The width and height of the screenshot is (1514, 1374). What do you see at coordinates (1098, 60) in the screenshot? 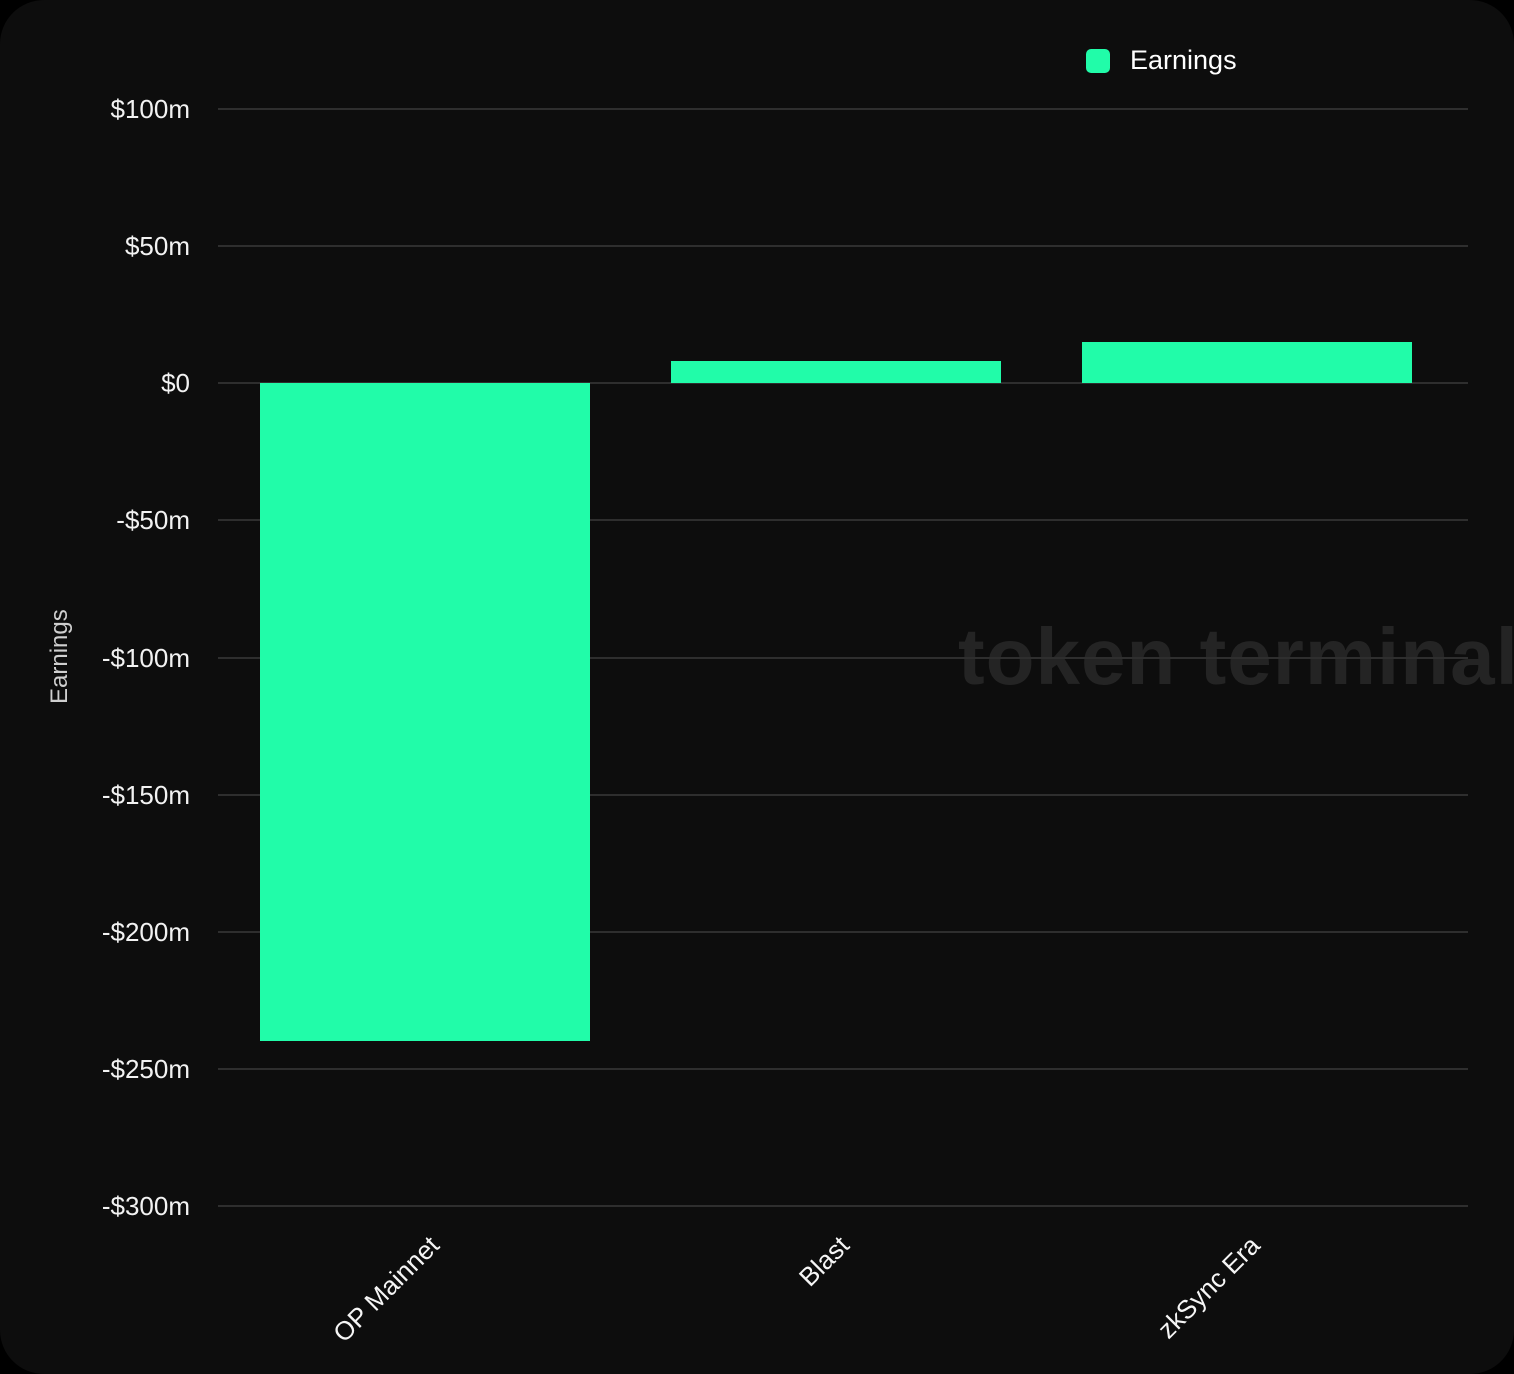
I see `legend-swatch-icon` at bounding box center [1098, 60].